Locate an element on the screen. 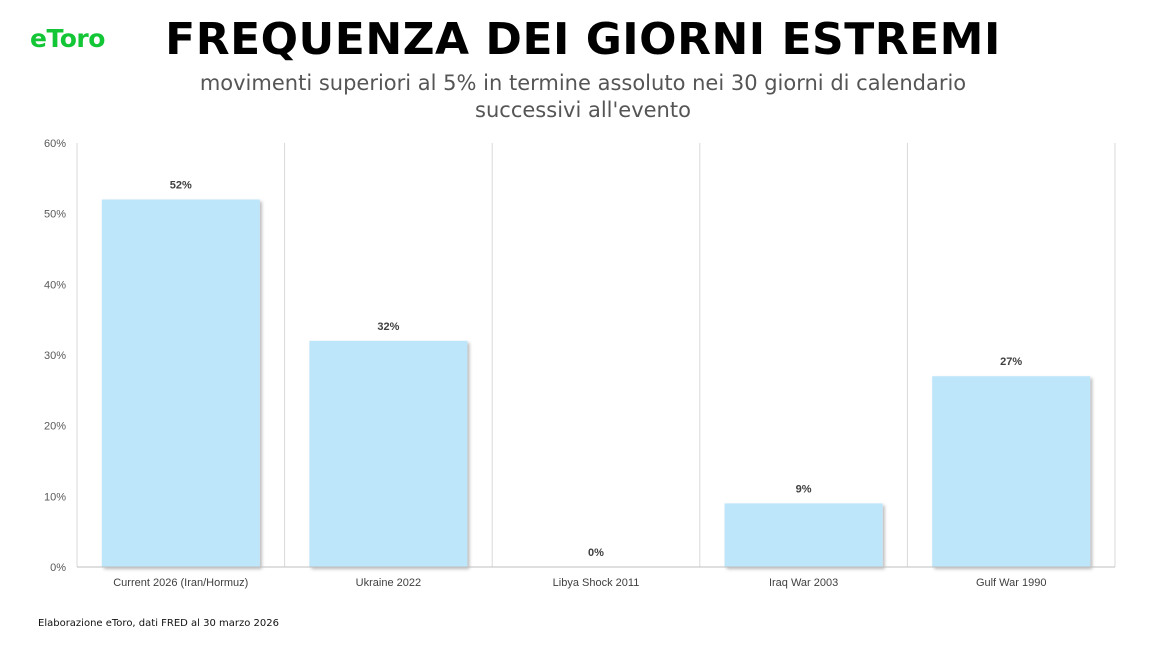  y-axis: 0% 10% 20% 30% 40% 50% 60% is located at coordinates (55, 356).